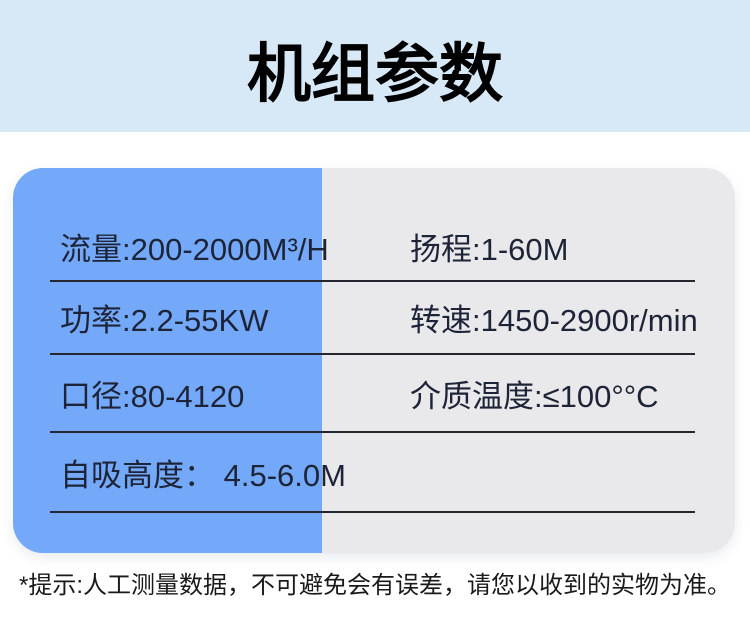 This screenshot has width=750, height=630. What do you see at coordinates (152, 396) in the screenshot?
I see `spec-diameter: 口径:80-4120` at bounding box center [152, 396].